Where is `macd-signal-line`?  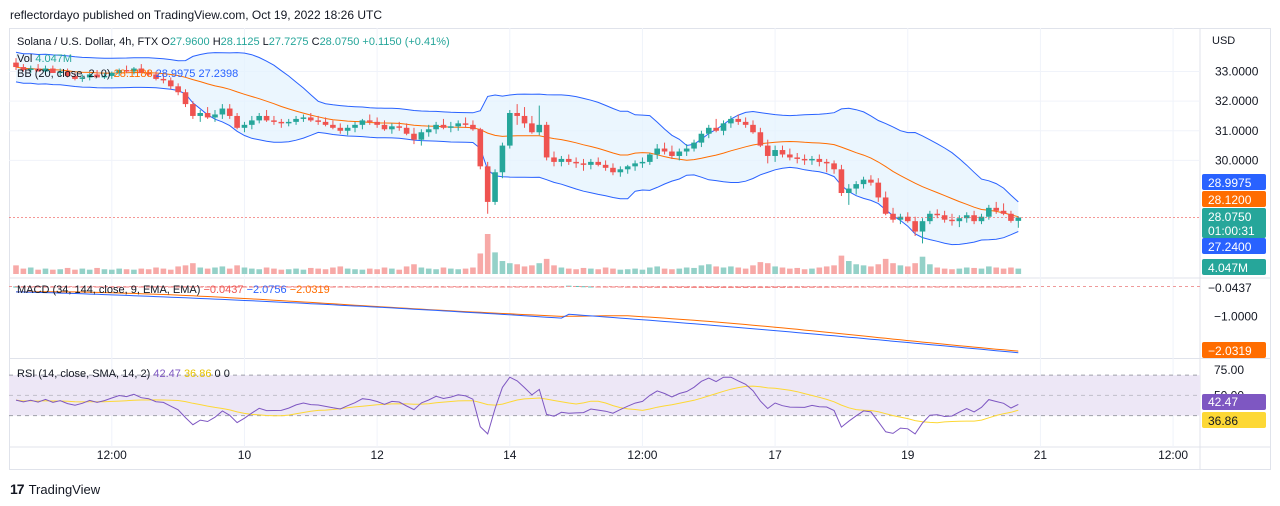
macd-signal-line is located at coordinates (517, 321).